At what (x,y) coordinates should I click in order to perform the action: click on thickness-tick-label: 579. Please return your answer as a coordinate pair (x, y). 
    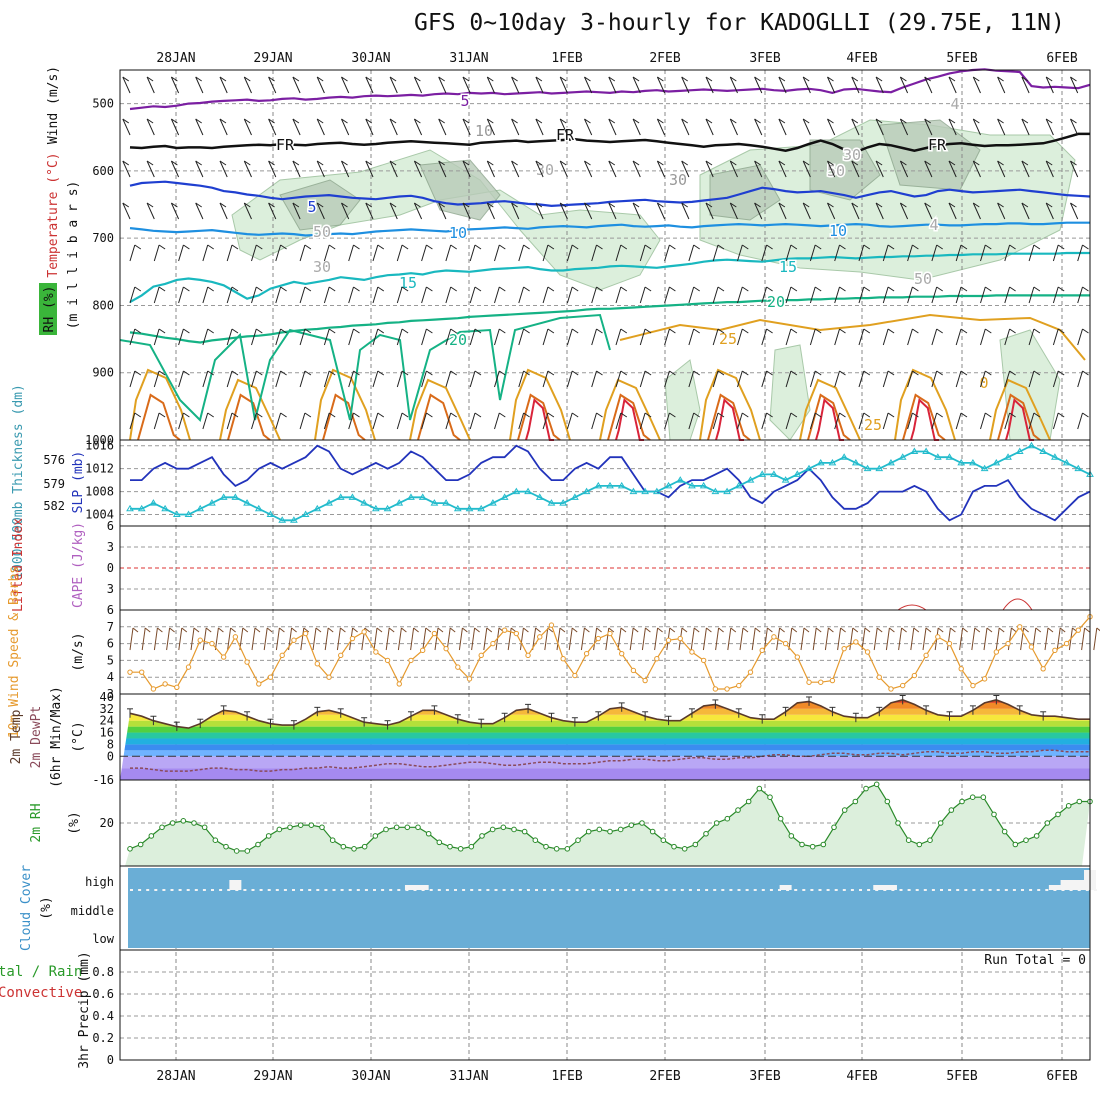
    Looking at the image, I should click on (54, 484).